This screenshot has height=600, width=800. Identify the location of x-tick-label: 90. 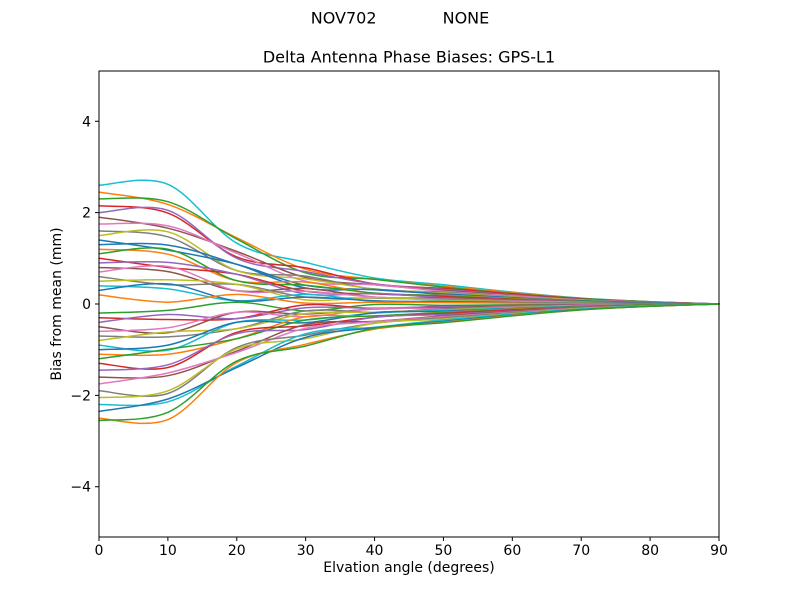
(719, 551).